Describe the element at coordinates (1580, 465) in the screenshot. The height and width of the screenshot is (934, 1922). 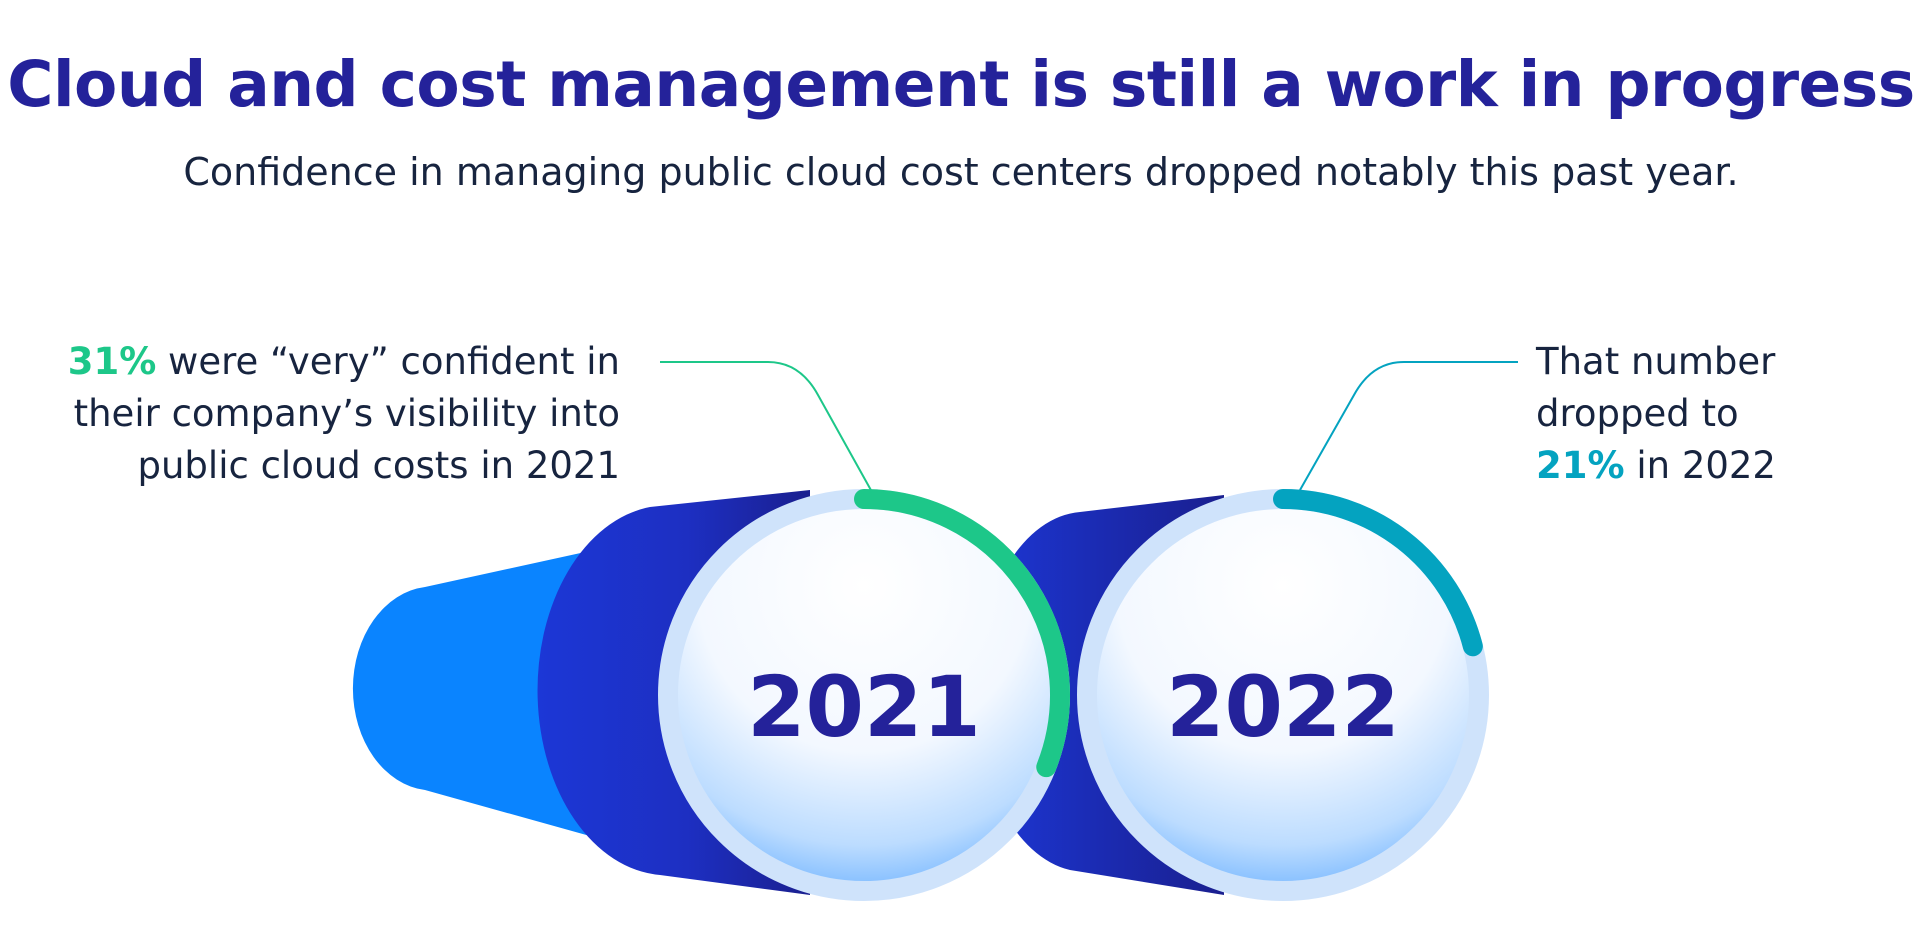
I see `percent-2022: 21%` at that location.